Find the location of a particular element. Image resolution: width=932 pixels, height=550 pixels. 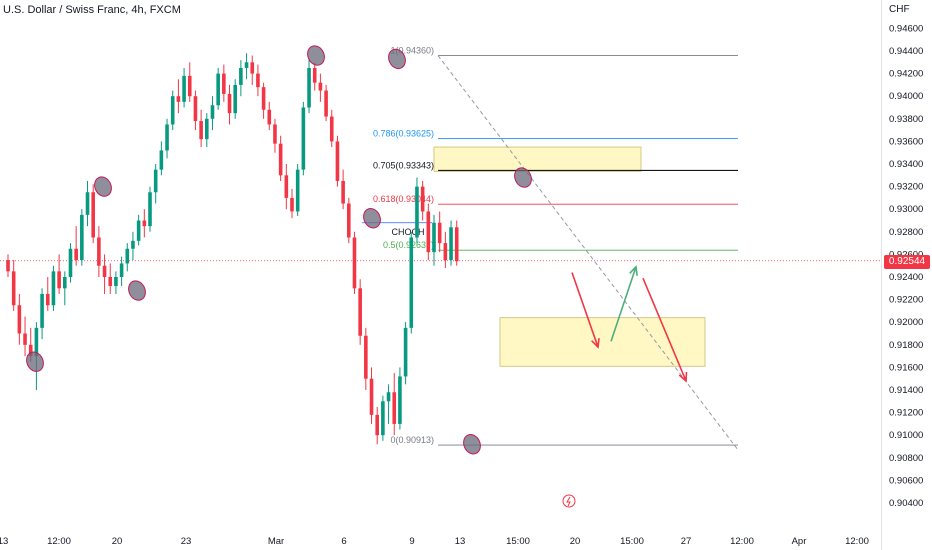

lightning-icon is located at coordinates (569, 501).